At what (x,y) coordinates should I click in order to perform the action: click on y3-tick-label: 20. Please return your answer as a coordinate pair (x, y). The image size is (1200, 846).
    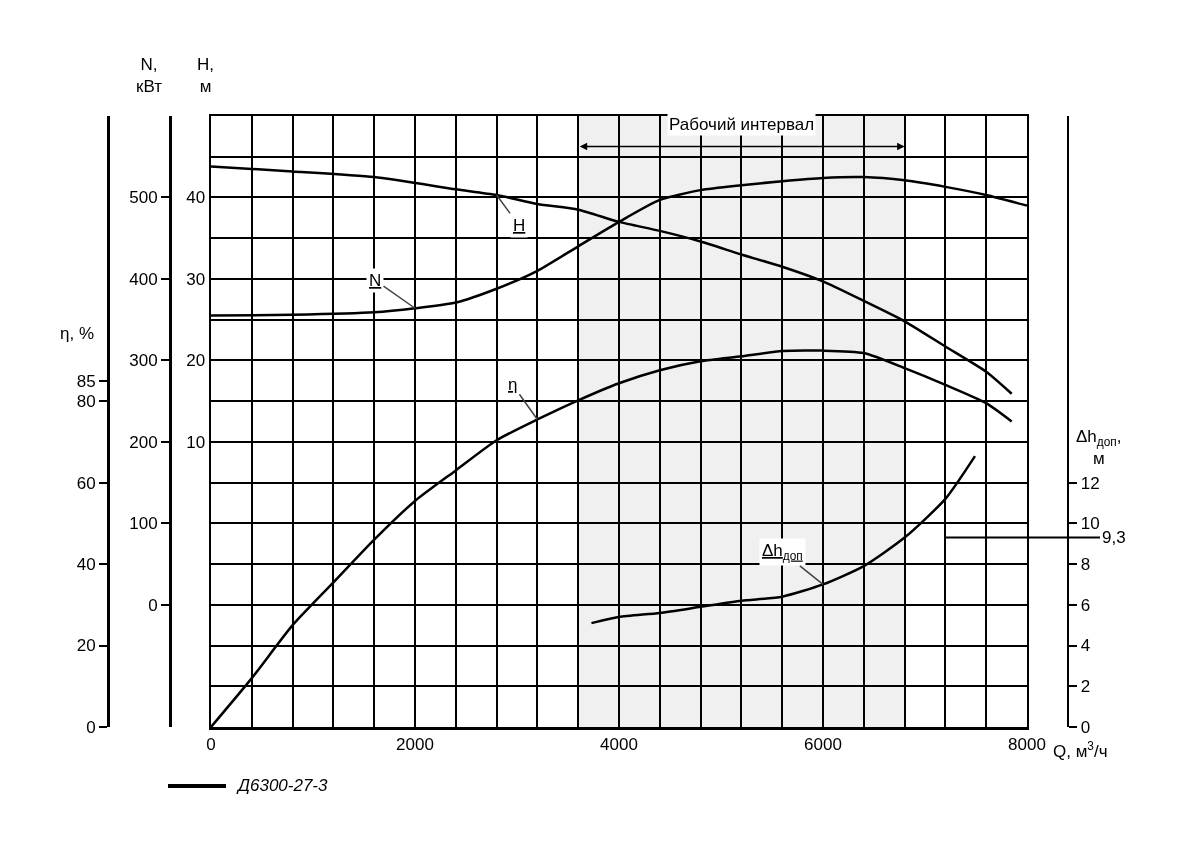
    Looking at the image, I should click on (86, 646).